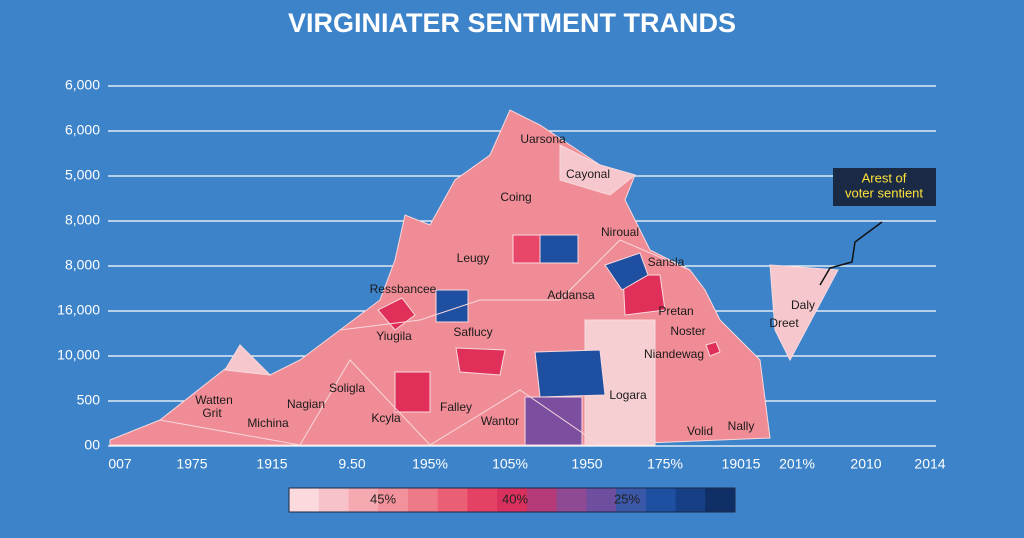 Image resolution: width=1024 pixels, height=538 pixels. Describe the element at coordinates (553, 421) in the screenshot. I see `region-purple` at that location.